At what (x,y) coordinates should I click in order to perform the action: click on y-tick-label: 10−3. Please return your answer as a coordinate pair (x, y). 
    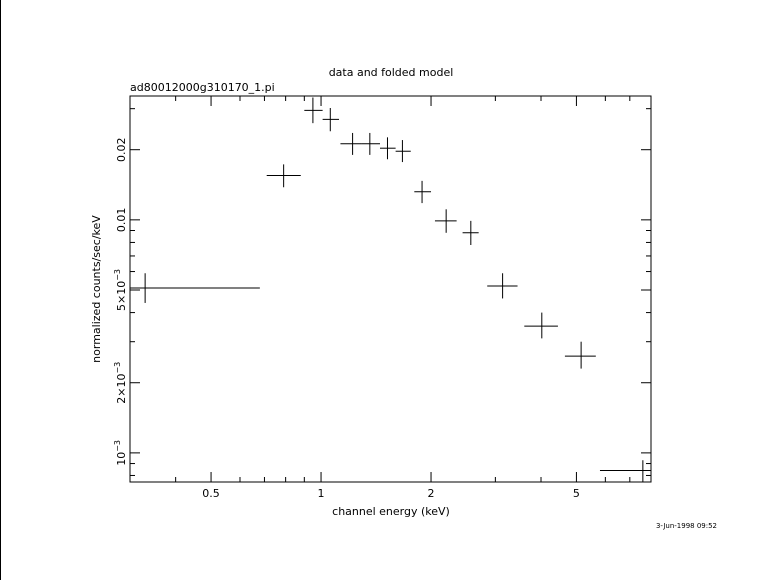
    Looking at the image, I should click on (120, 453).